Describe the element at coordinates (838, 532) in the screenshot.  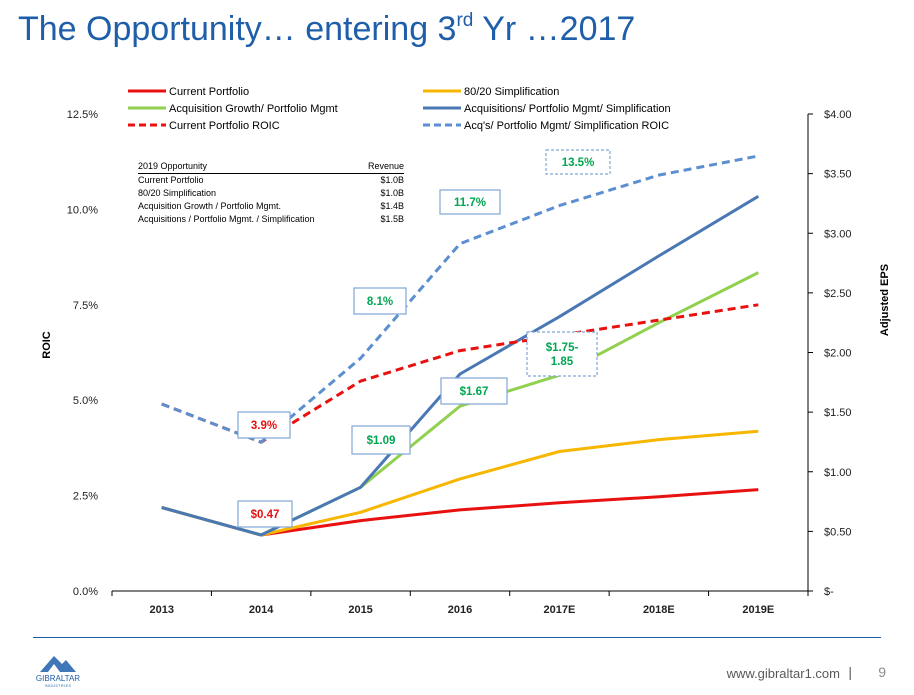
I see `right-y-tick-label: $0.50` at that location.